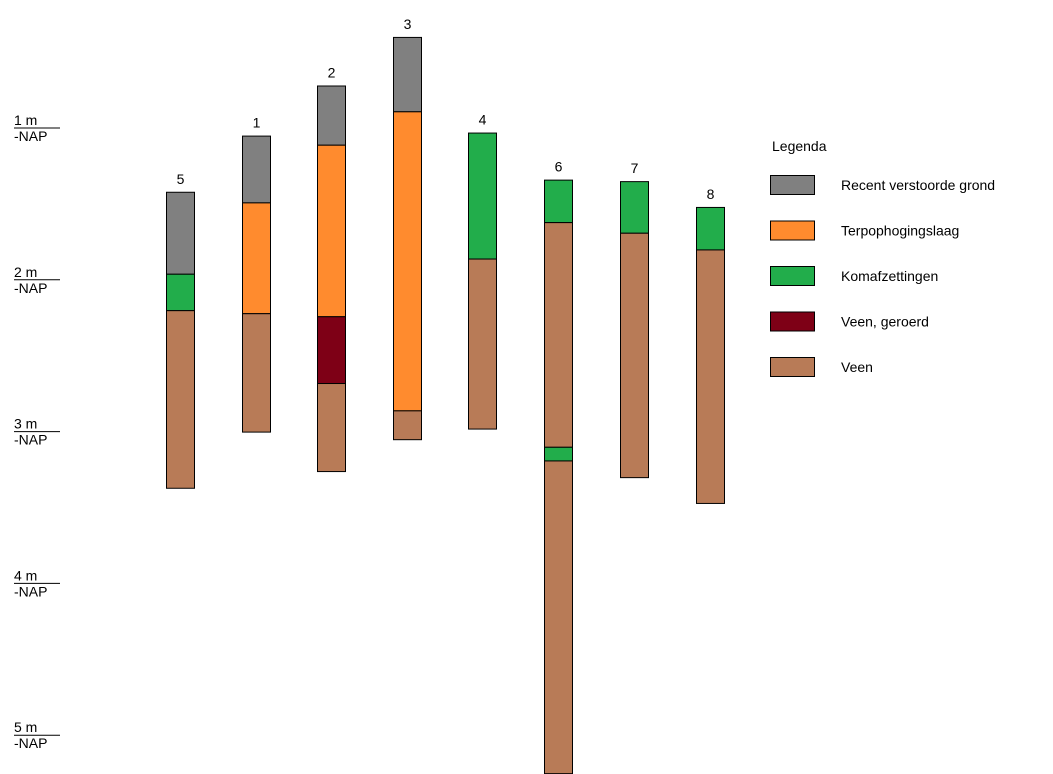  Describe the element at coordinates (331, 350) in the screenshot. I see `layer-veen-geroerd` at that location.